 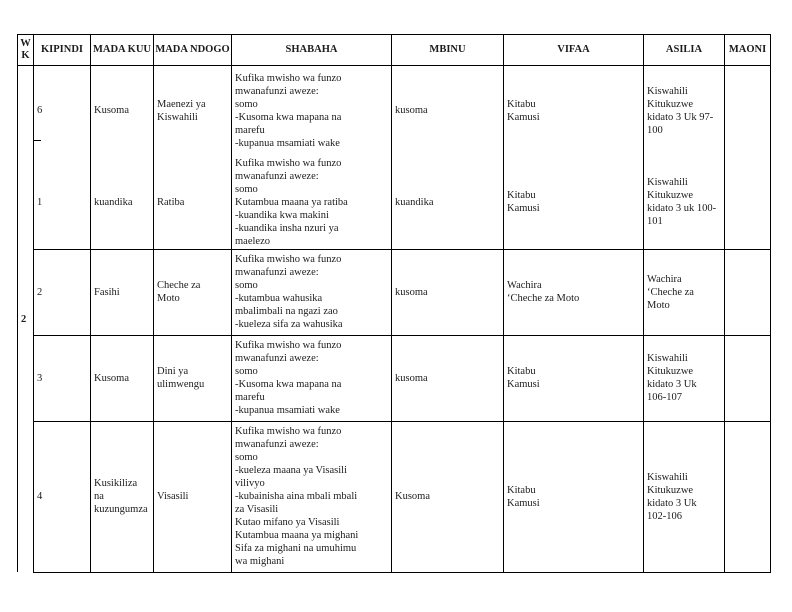 What do you see at coordinates (447, 202) in the screenshot?
I see `cell-mbinu: kuandika` at bounding box center [447, 202].